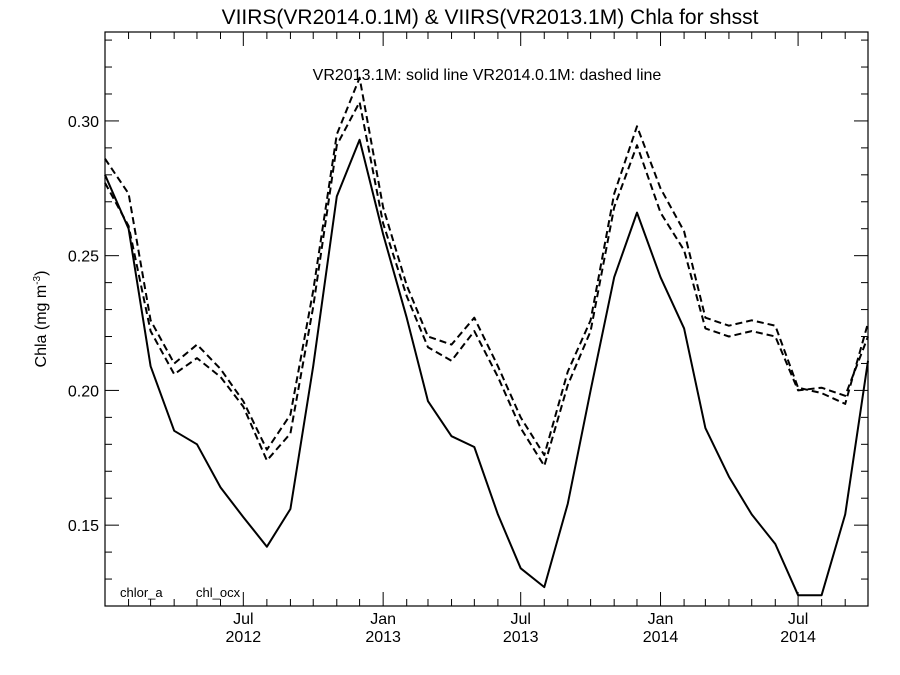 Image resolution: width=900 pixels, height=675 pixels. I want to click on y-tick-label: 0.20, so click(83, 391).